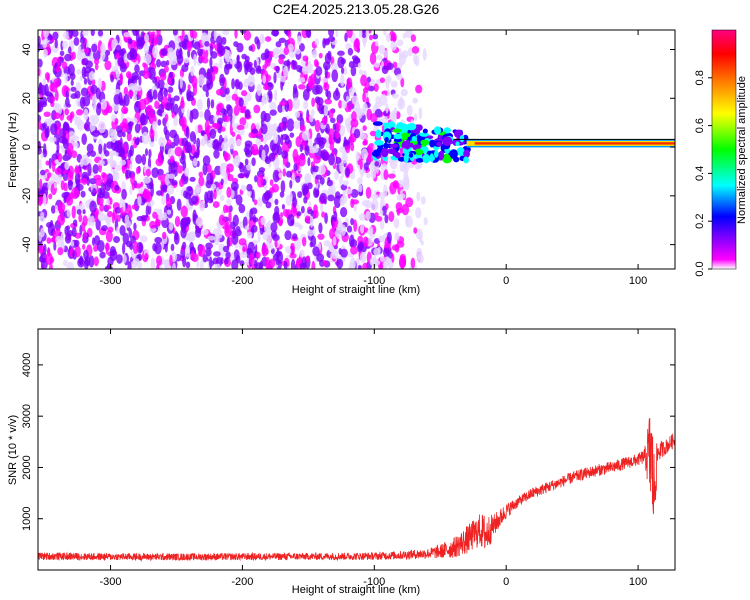 Image resolution: width=750 pixels, height=600 pixels. What do you see at coordinates (700, 173) in the screenshot?
I see `colorbar-tick-label: 0.4` at bounding box center [700, 173].